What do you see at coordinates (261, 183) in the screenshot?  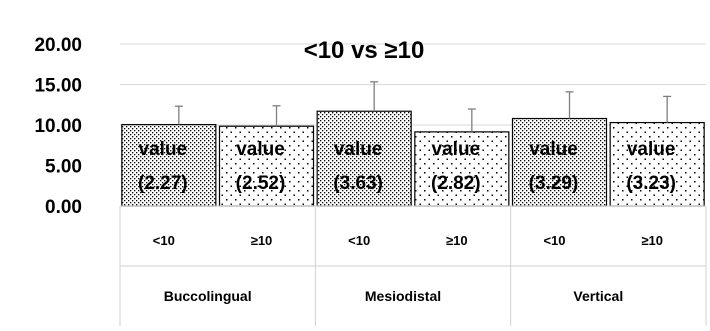 I see `data-label-line2: (2.52)` at bounding box center [261, 183].